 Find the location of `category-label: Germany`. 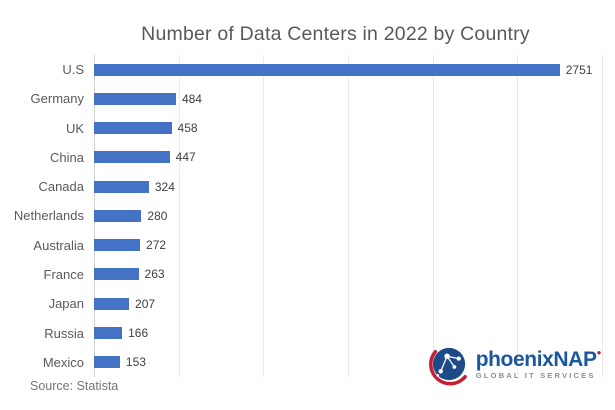

category-label: Germany is located at coordinates (57, 99).